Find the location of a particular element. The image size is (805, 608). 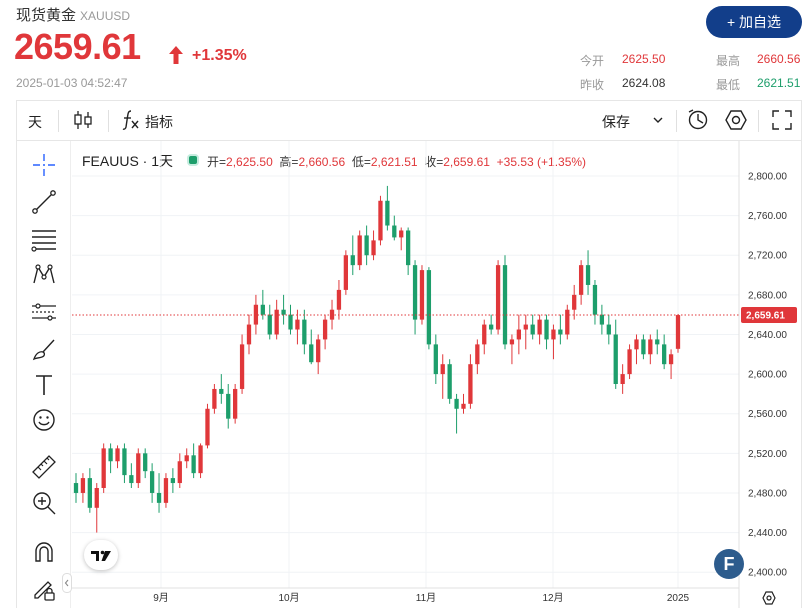

legend-low-label: 低= is located at coordinates (361, 162).